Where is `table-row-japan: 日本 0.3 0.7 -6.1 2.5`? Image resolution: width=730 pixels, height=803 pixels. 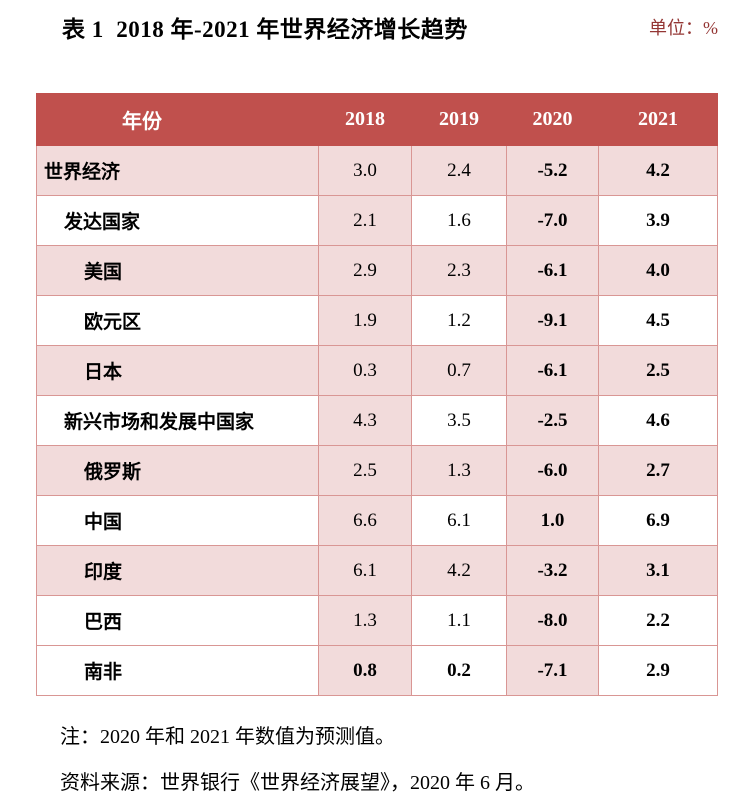
table-row-japan: 日本 0.3 0.7 -6.1 2.5 is located at coordinates (377, 370).